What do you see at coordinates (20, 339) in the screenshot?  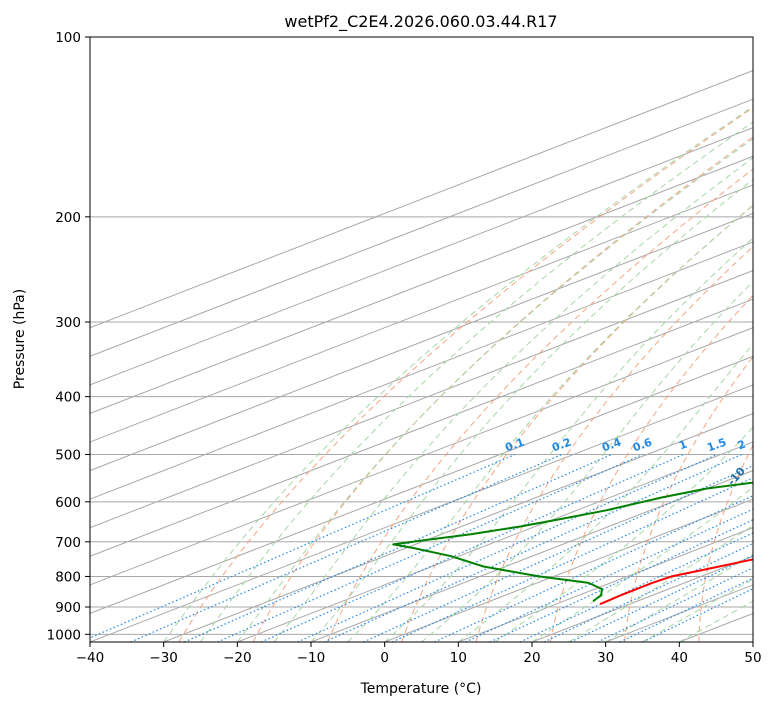 I see `y-axis-label: Pressure (hPa)` at bounding box center [20, 339].